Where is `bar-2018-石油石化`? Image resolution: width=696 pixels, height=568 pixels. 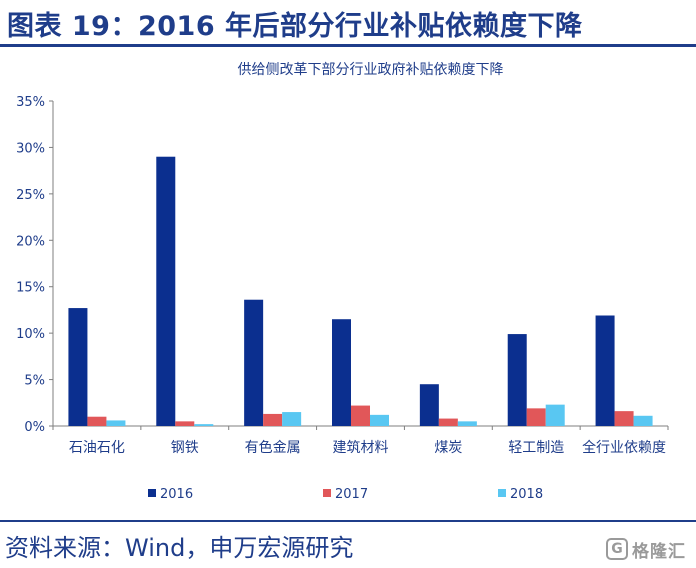 bar-2018-石油石化 is located at coordinates (116, 423).